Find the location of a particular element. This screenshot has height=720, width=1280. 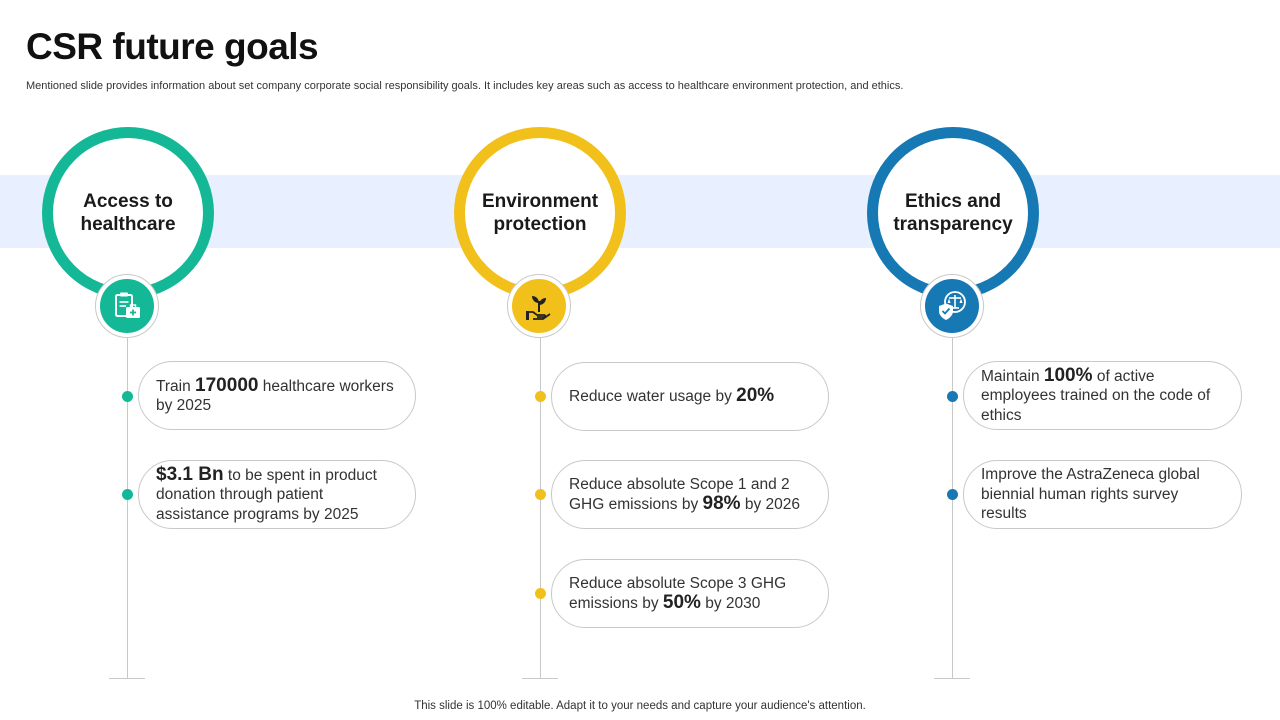

goal-card: Reduce water usage by 20% is located at coordinates (690, 396).